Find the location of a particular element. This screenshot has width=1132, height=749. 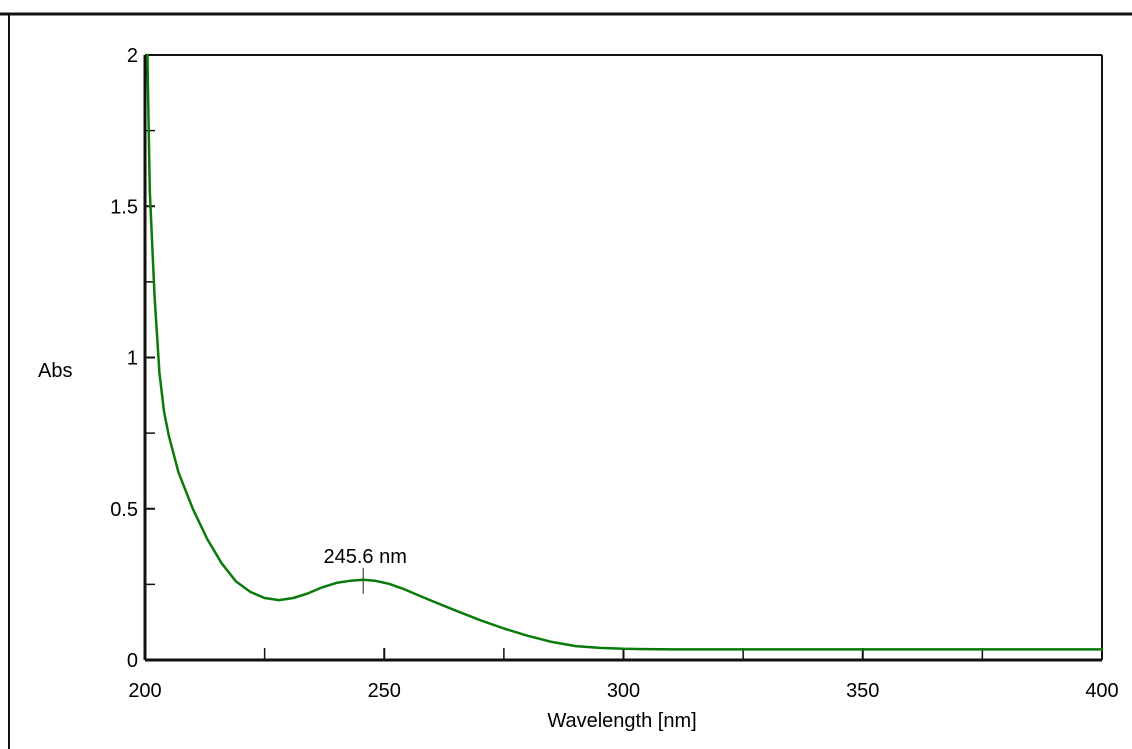

annotation-layer: 245.6 nm is located at coordinates (365, 570).